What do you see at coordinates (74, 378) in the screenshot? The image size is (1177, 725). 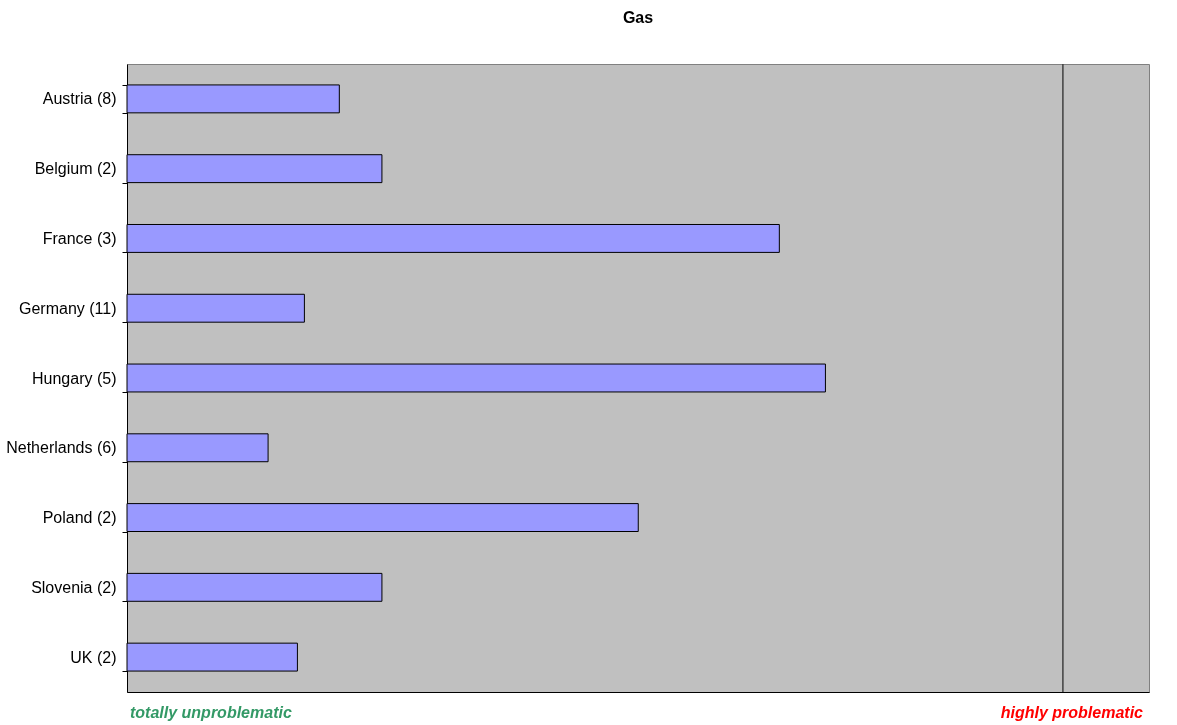 I see `y-tick-label: Hungary (5)` at bounding box center [74, 378].